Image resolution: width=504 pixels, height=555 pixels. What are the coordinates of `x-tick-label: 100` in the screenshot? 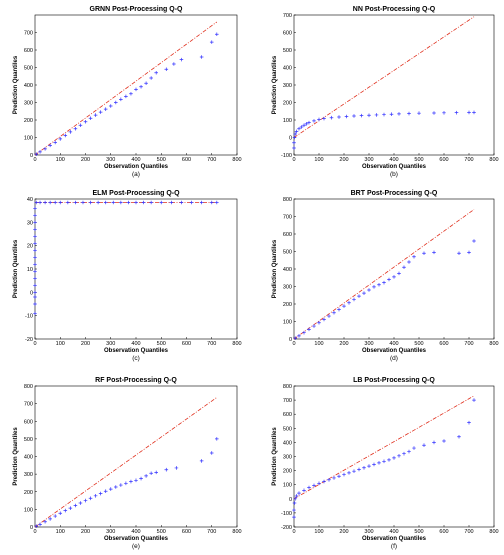 It's located at (318, 532).